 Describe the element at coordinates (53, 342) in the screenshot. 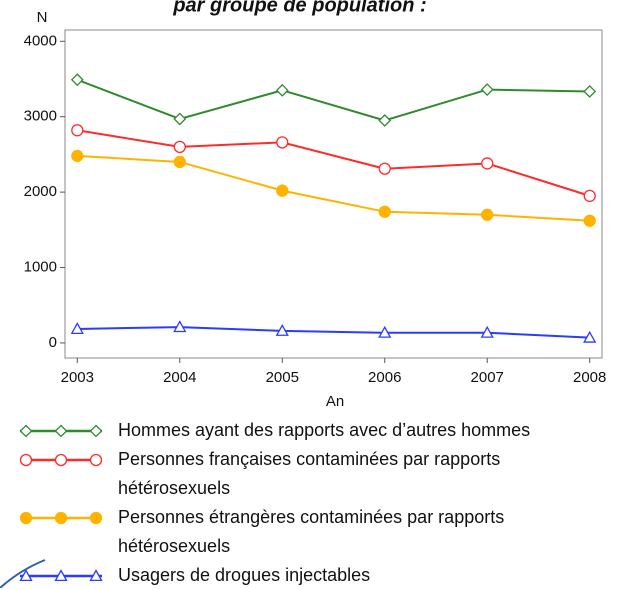

I see `y-tick-label: 0` at that location.